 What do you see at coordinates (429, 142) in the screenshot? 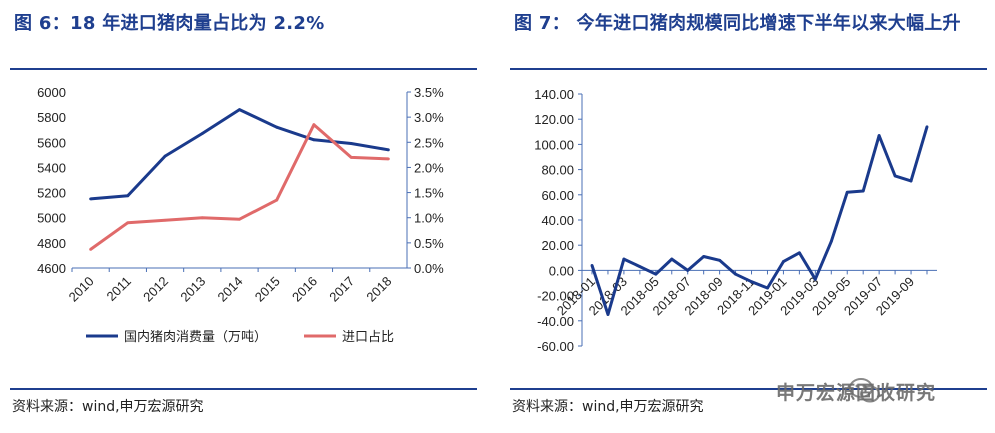
I see `right-y-tick-label: 2.5%` at bounding box center [429, 142].